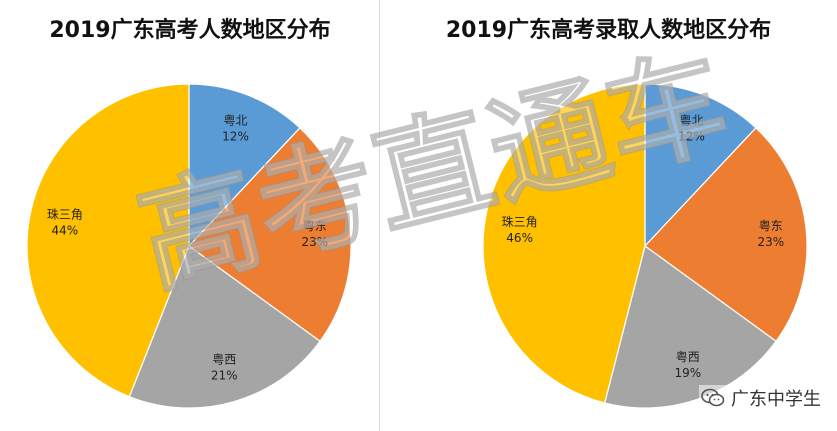 The width and height of the screenshot is (837, 431). What do you see at coordinates (224, 375) in the screenshot?
I see `slice-percent-0-2: 21%` at bounding box center [224, 375].